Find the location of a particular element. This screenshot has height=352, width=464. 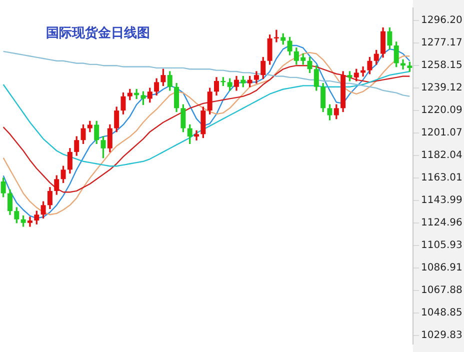

y-tick-label: 1048.85 is located at coordinates (441, 313).